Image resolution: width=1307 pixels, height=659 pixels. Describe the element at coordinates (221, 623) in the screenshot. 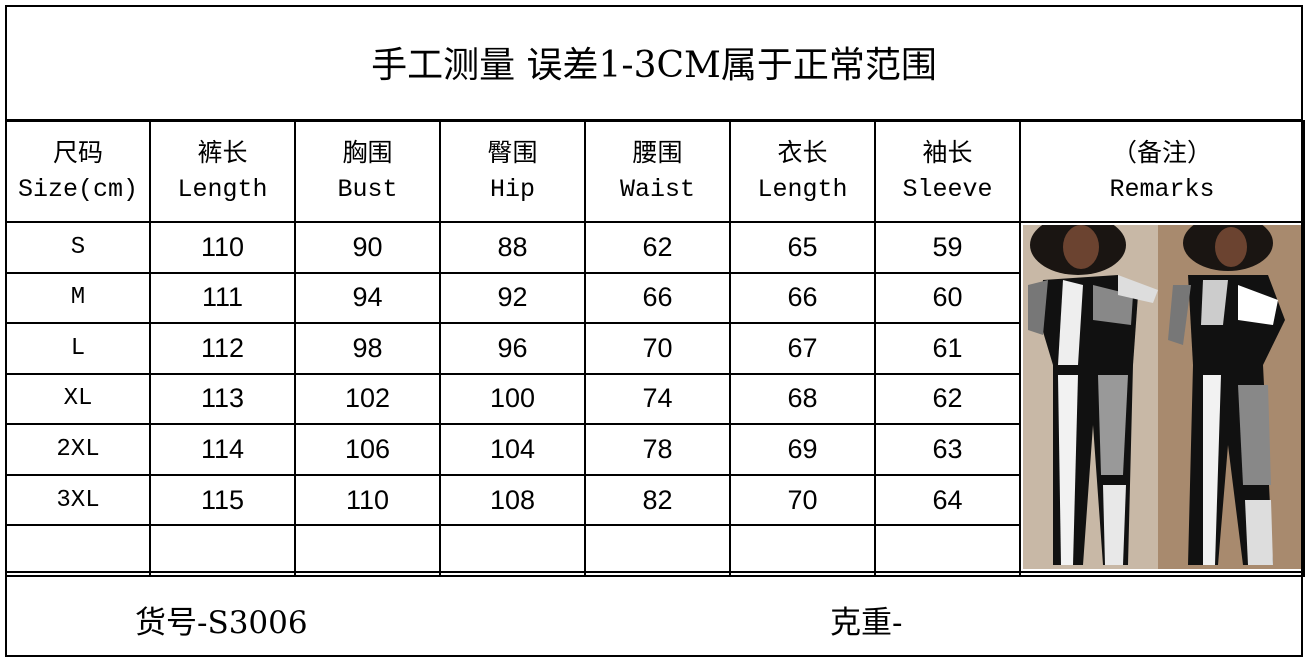

I see `item-number: 货号-S3006` at that location.